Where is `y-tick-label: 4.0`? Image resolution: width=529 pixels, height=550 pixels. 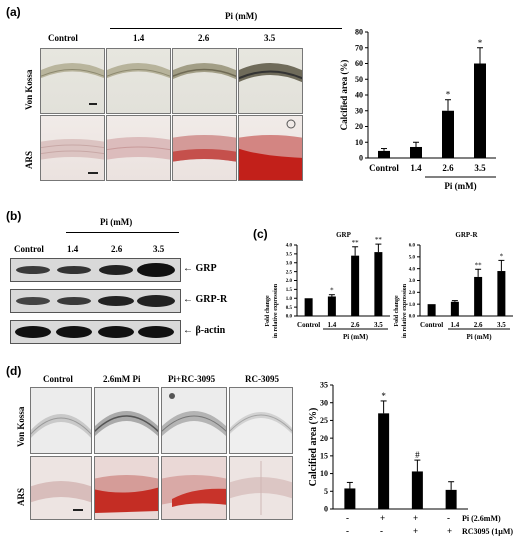
y-tick-label: 4.0 is located at coordinates (289, 246).